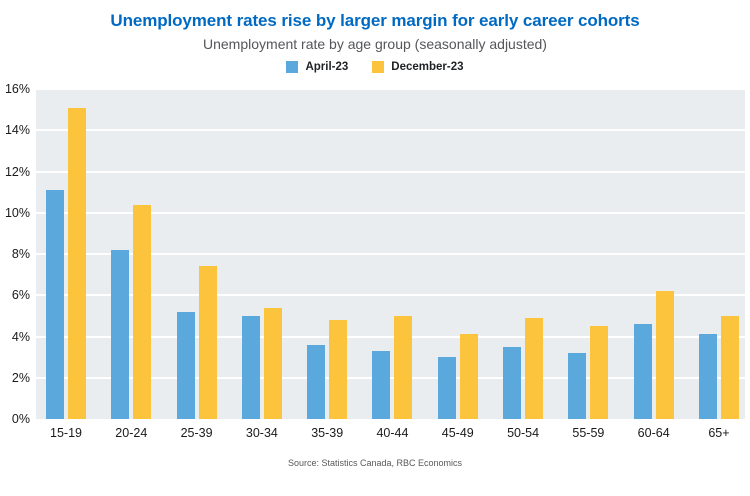  What do you see at coordinates (327, 67) in the screenshot?
I see `legend-label-april: April-23` at bounding box center [327, 67].